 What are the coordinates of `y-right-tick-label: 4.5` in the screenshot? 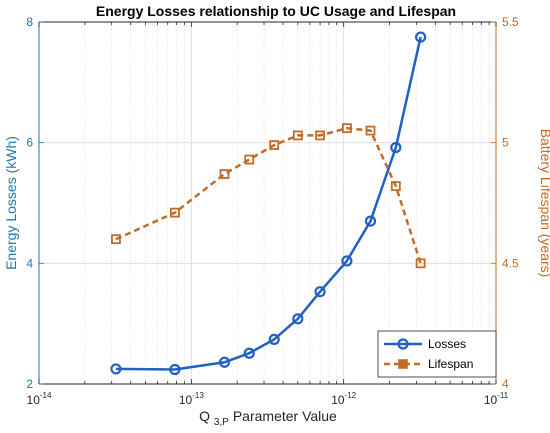 It's located at (510, 263).